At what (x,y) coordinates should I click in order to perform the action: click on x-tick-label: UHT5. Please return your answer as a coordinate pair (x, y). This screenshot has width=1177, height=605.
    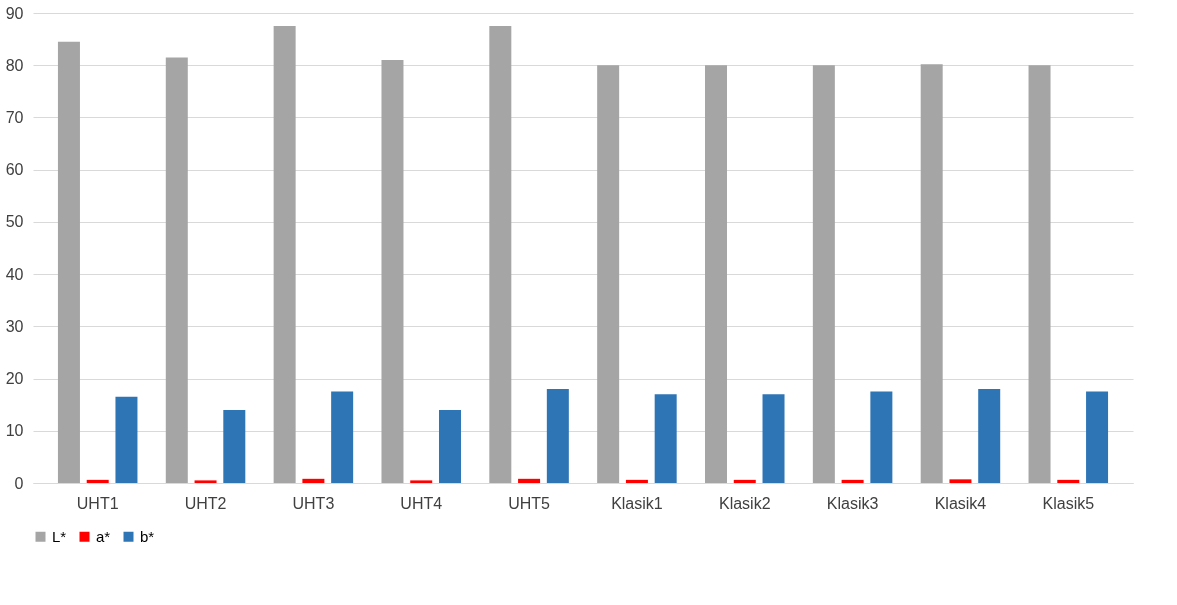
    Looking at the image, I should click on (529, 503).